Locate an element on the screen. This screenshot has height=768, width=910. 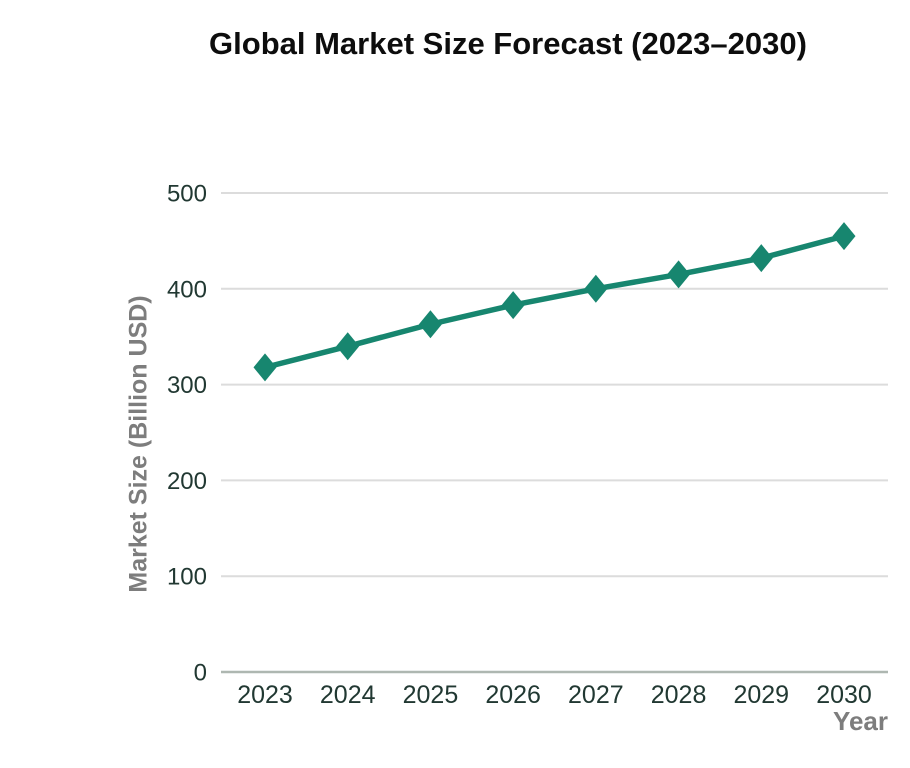
data-point-2028 is located at coordinates (679, 274).